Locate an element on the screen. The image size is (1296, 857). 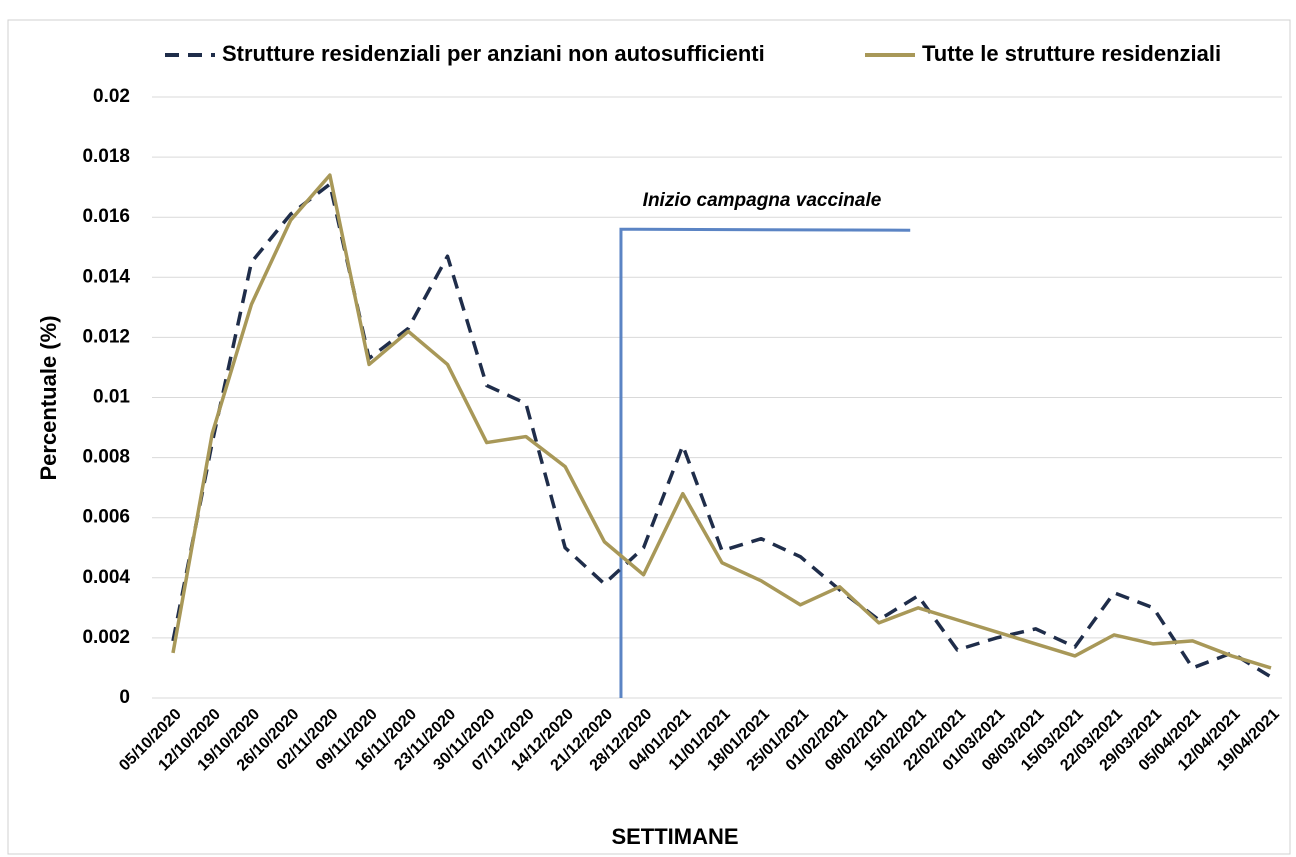
y-tick-label: 0.004 is located at coordinates (106, 577).